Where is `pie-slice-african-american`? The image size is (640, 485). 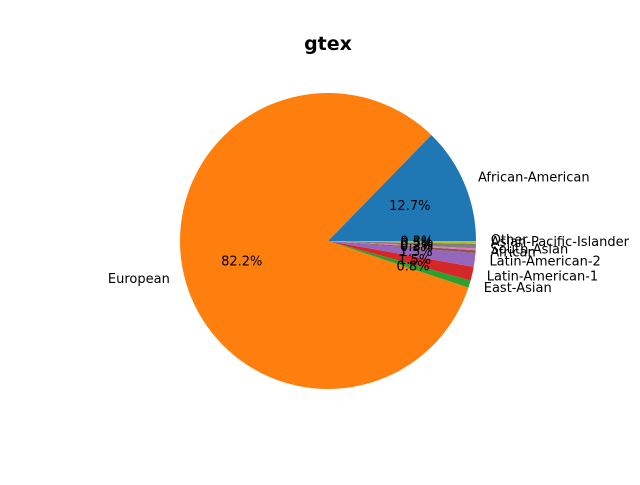 pie-slice-african-american is located at coordinates (402, 188).